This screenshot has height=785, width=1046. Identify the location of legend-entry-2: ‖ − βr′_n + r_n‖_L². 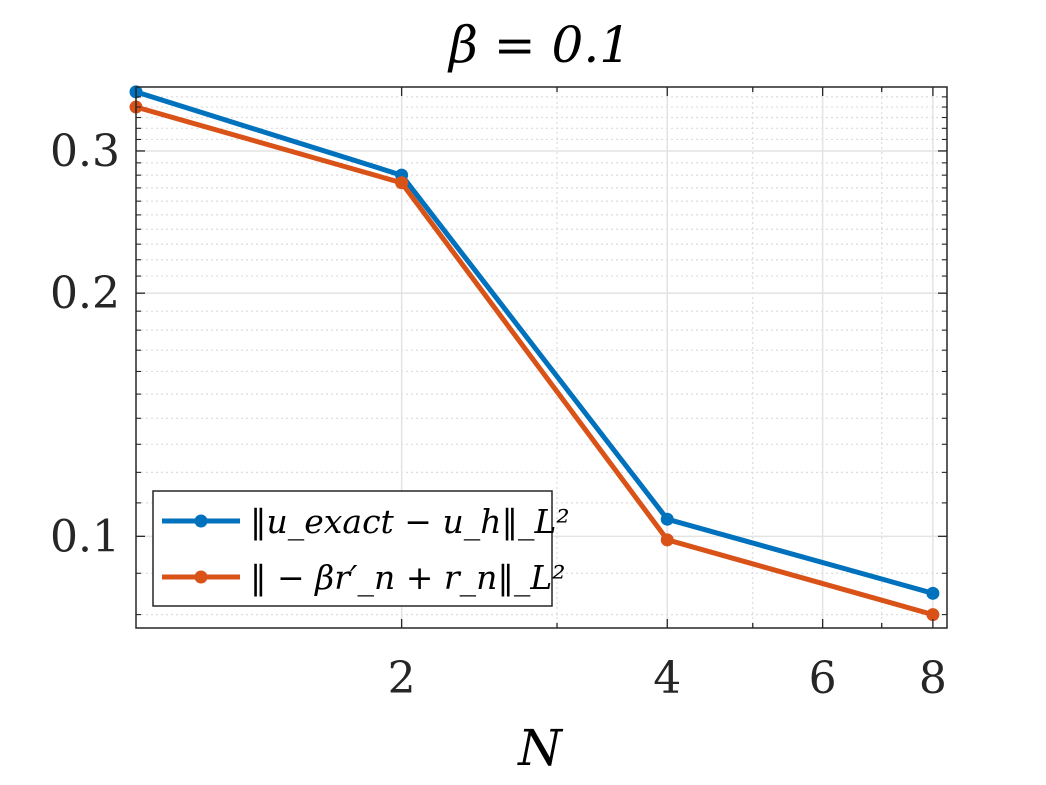
(364, 578).